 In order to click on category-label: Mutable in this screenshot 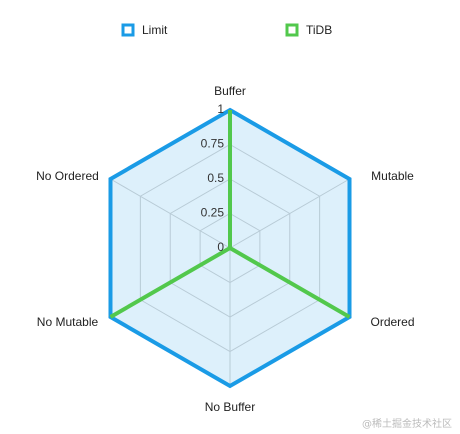, I will do `click(392, 176)`.